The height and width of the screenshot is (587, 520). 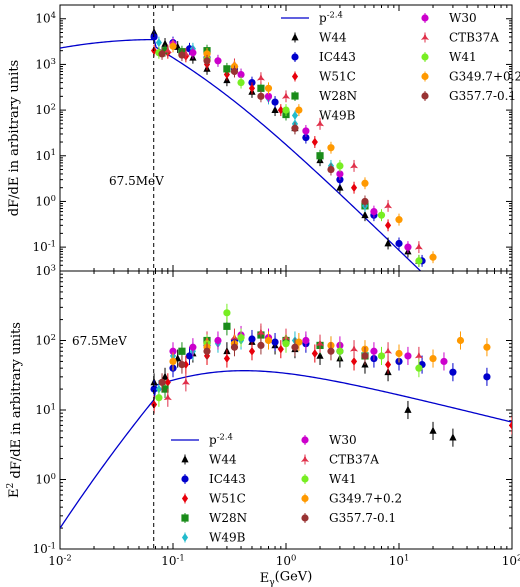 What do you see at coordinates (221, 439) in the screenshot?
I see `legend-label: p-2.4​` at bounding box center [221, 439].